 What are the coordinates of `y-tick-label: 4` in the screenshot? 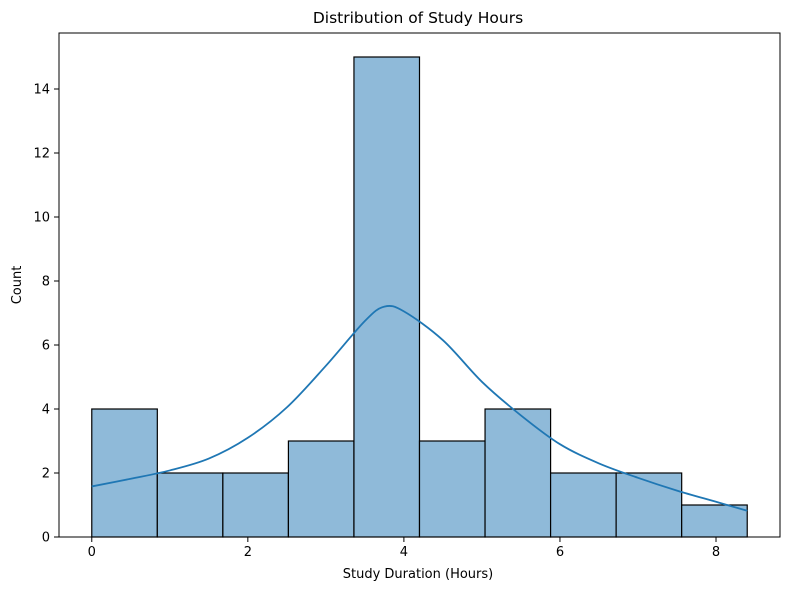 It's located at (46, 410).